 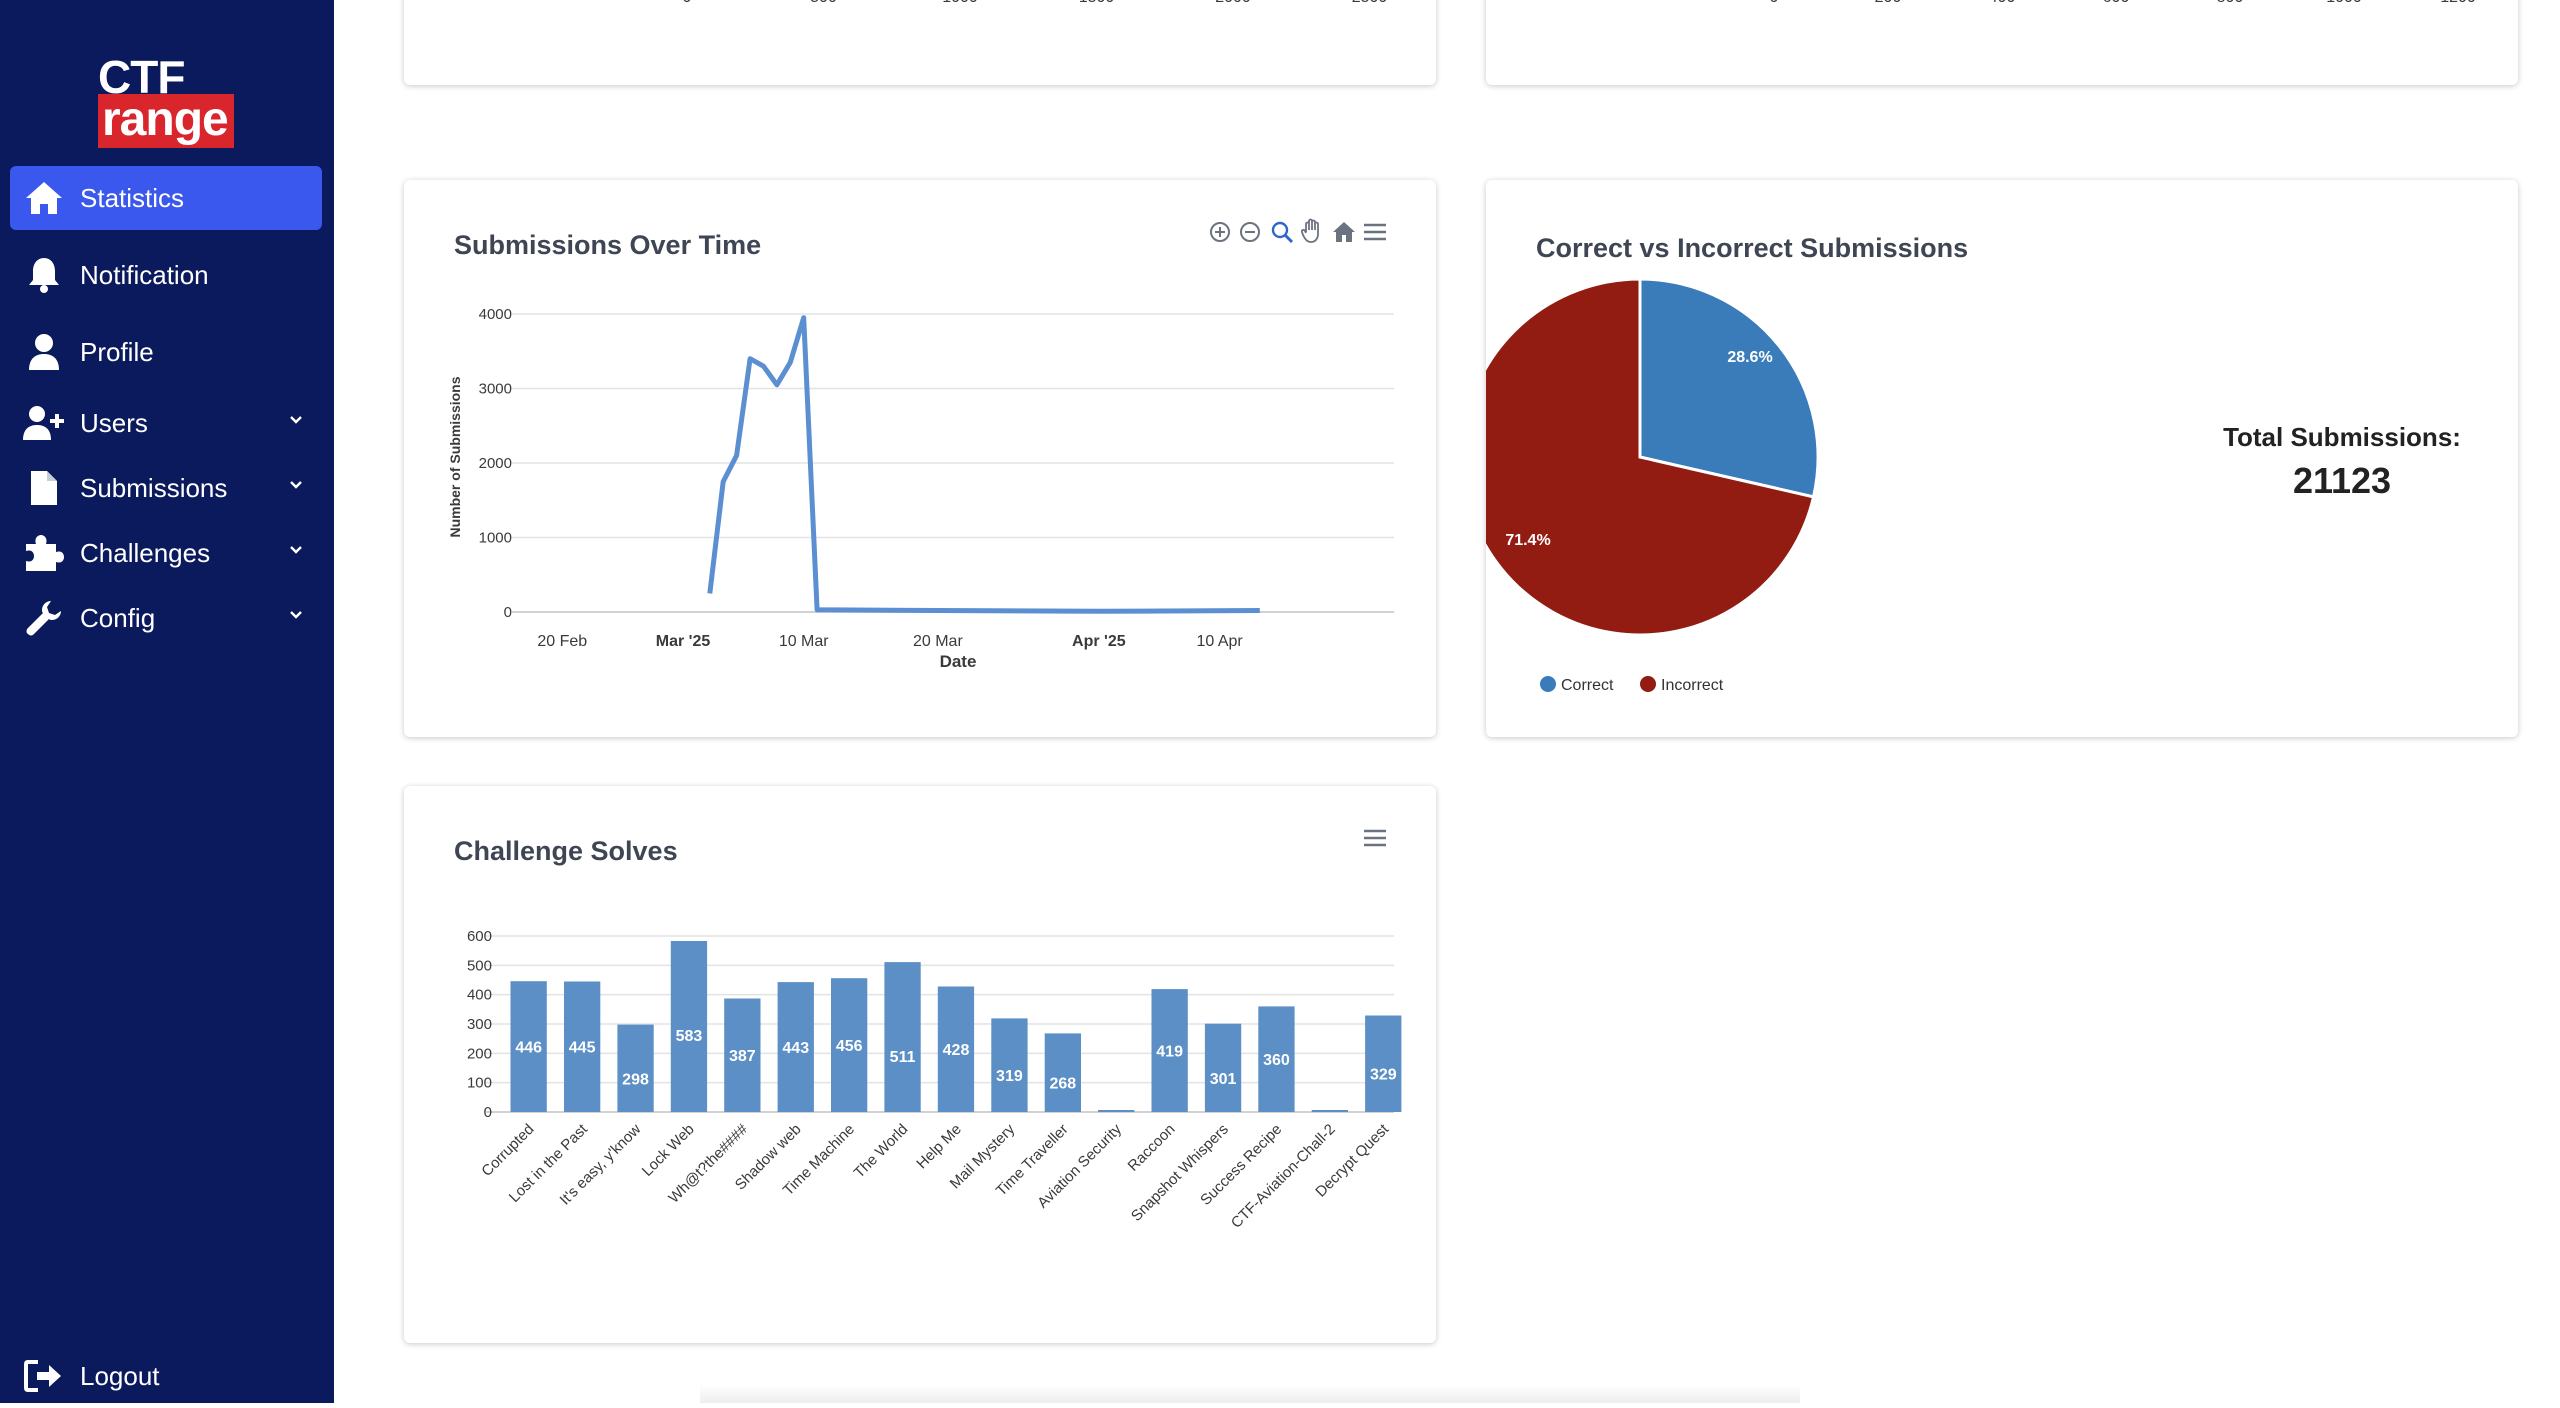 What do you see at coordinates (1282, 232) in the screenshot?
I see `zoom-select-icon` at bounding box center [1282, 232].